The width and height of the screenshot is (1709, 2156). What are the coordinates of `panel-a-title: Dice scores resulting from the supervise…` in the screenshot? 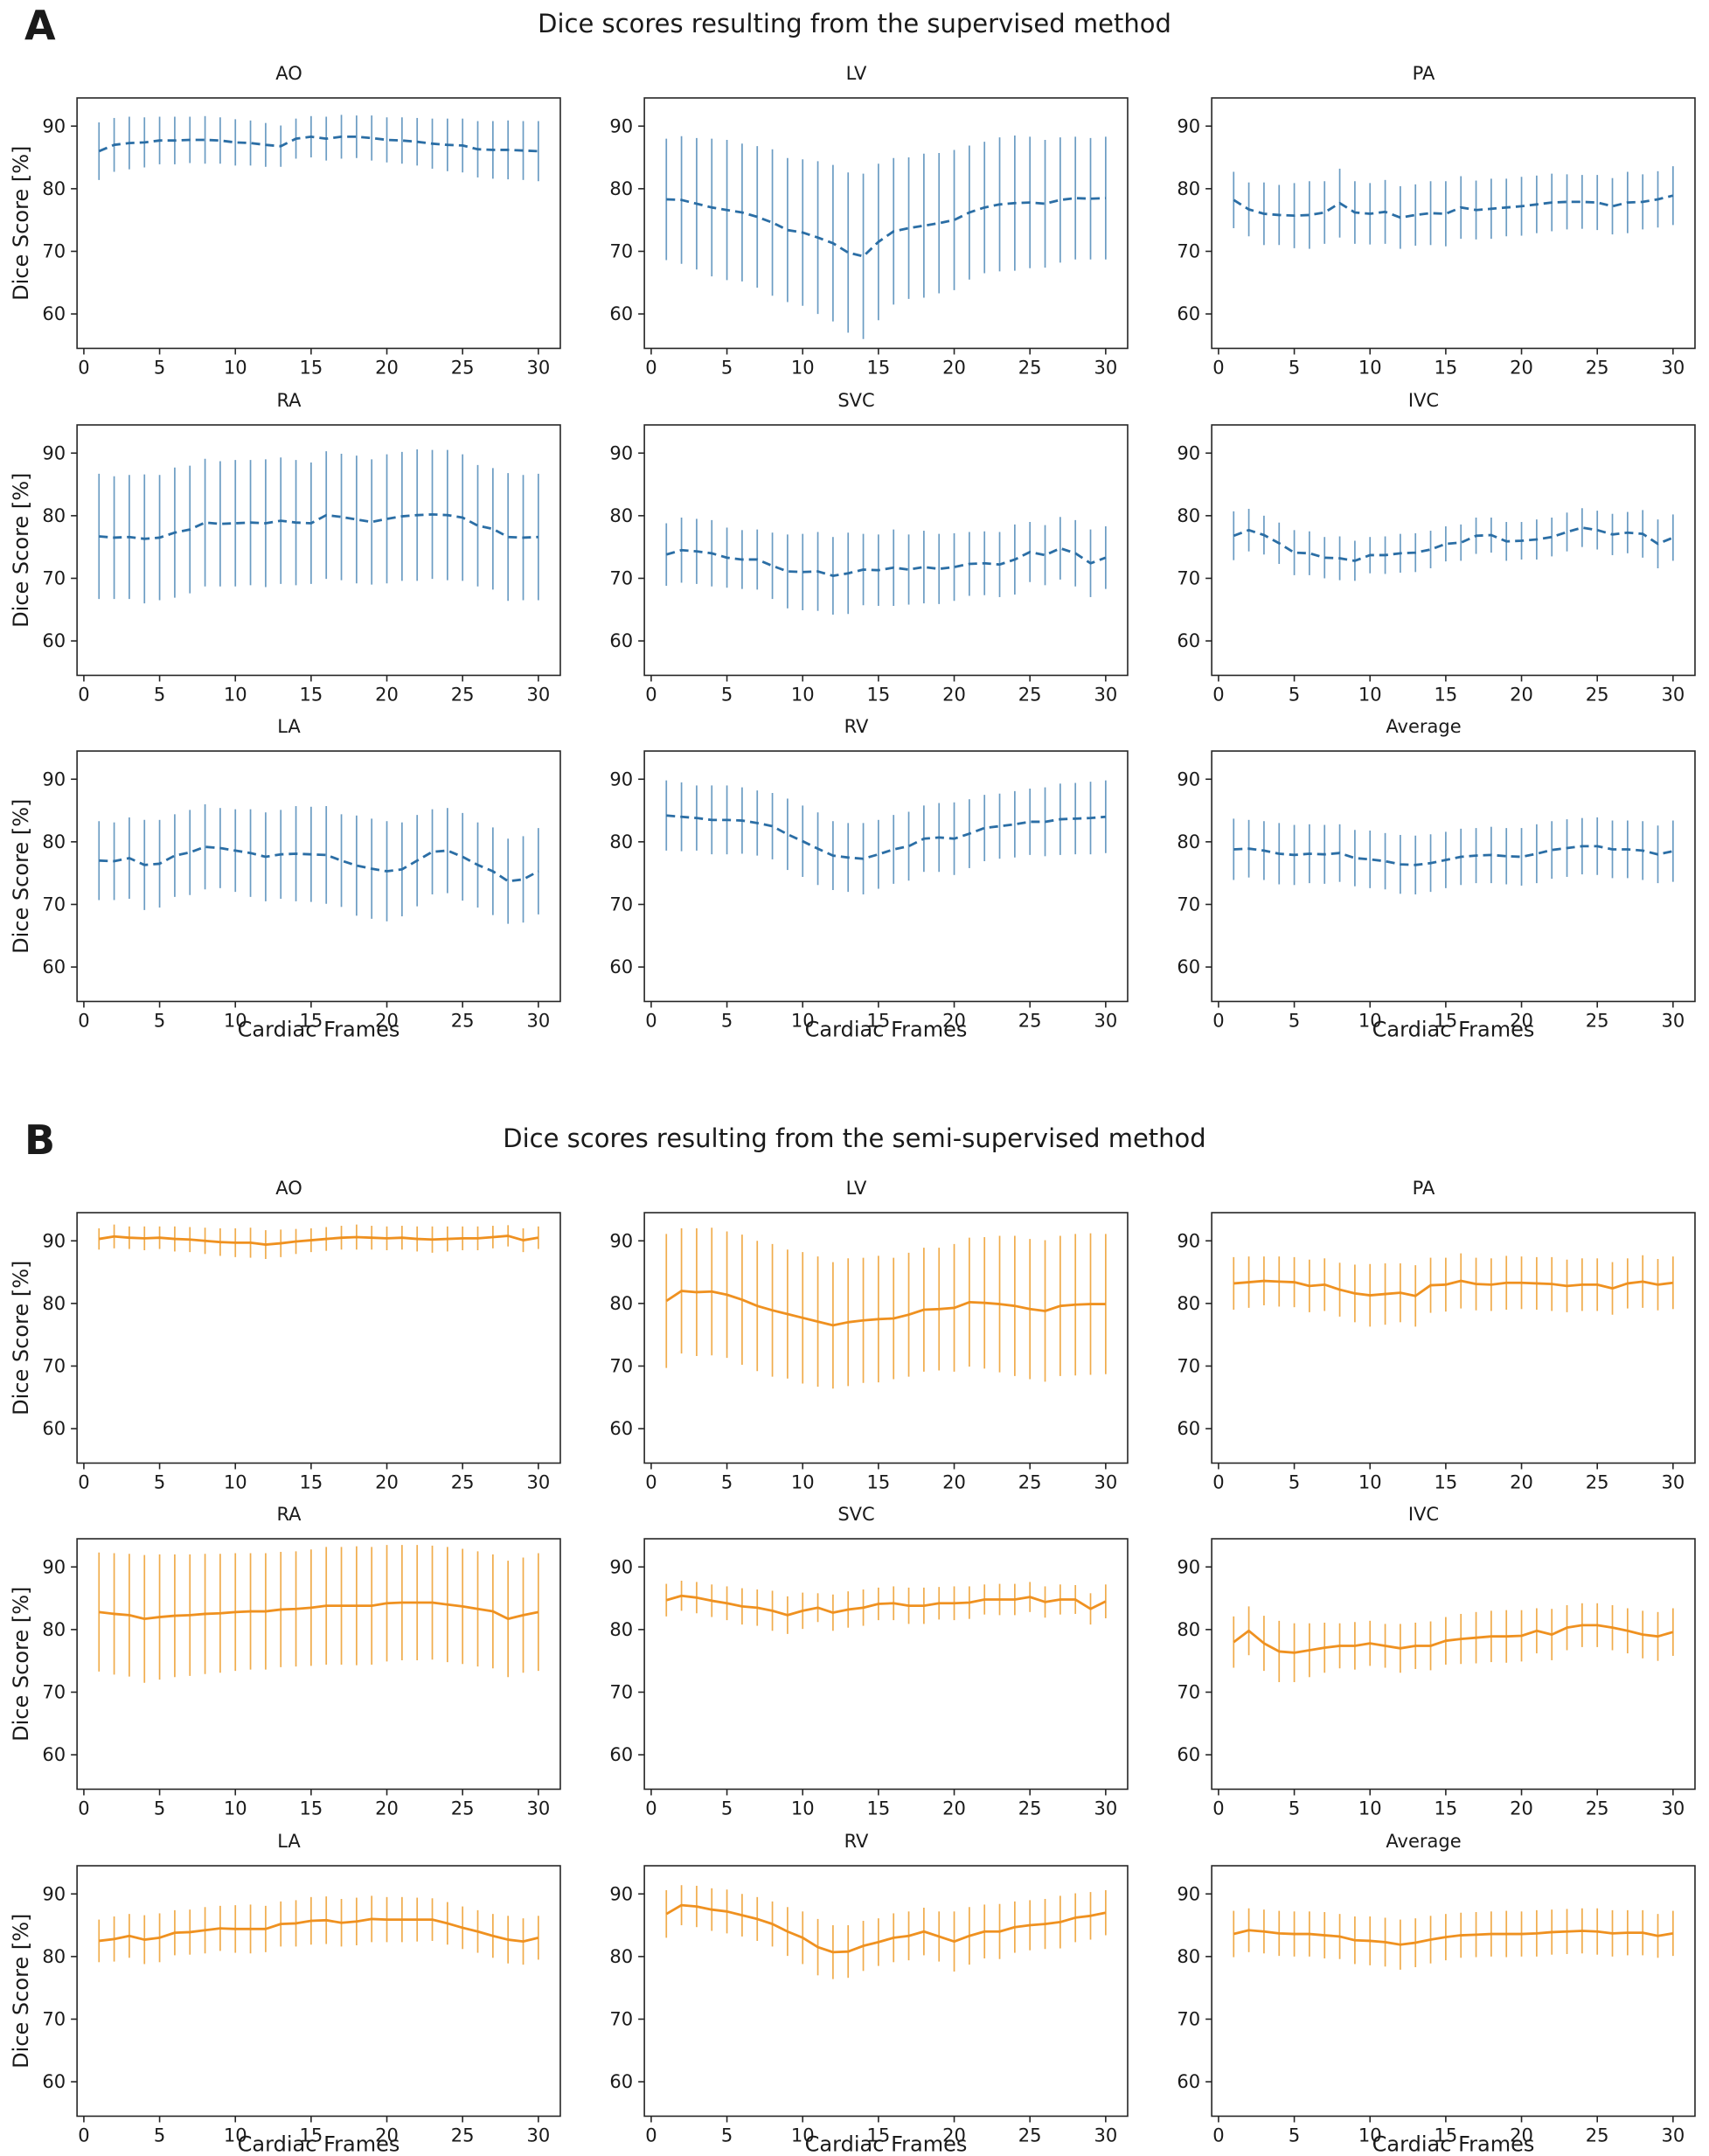 It's located at (854, 23).